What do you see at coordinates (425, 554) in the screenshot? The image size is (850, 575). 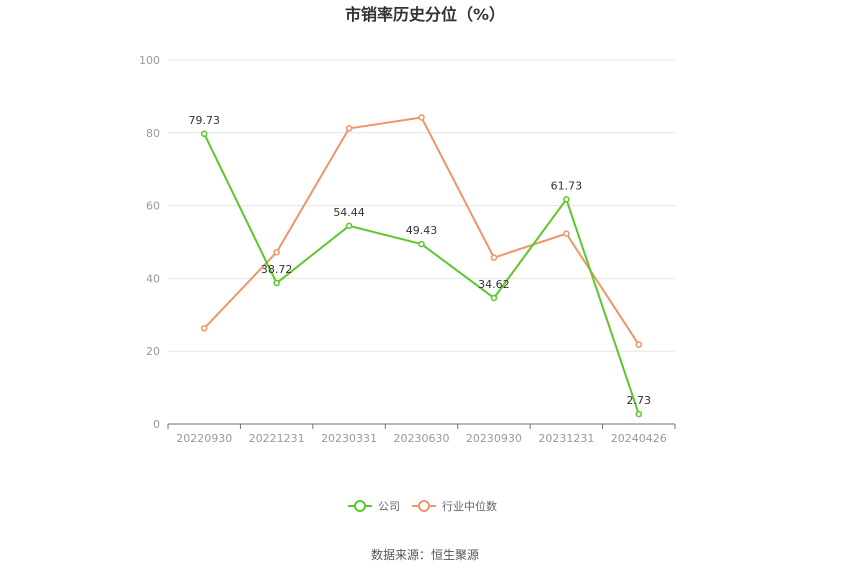 I see `data-source-note: 数据来源：恒生聚源` at bounding box center [425, 554].